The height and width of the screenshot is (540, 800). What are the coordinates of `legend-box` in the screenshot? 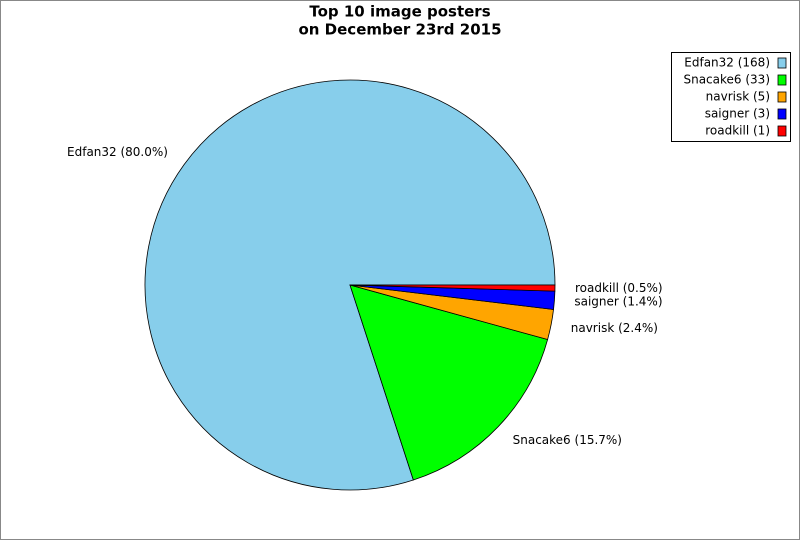 It's located at (731, 97).